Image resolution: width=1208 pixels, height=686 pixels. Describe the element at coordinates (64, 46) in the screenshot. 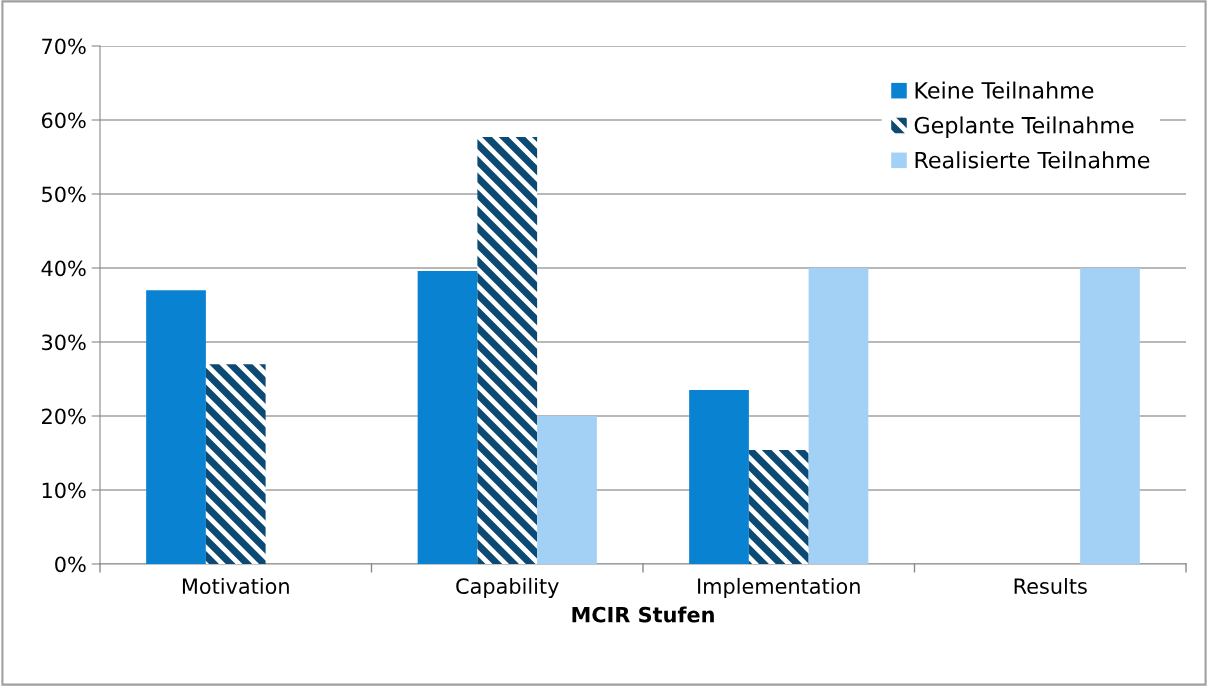

I see `y-tick-label: 70%` at that location.